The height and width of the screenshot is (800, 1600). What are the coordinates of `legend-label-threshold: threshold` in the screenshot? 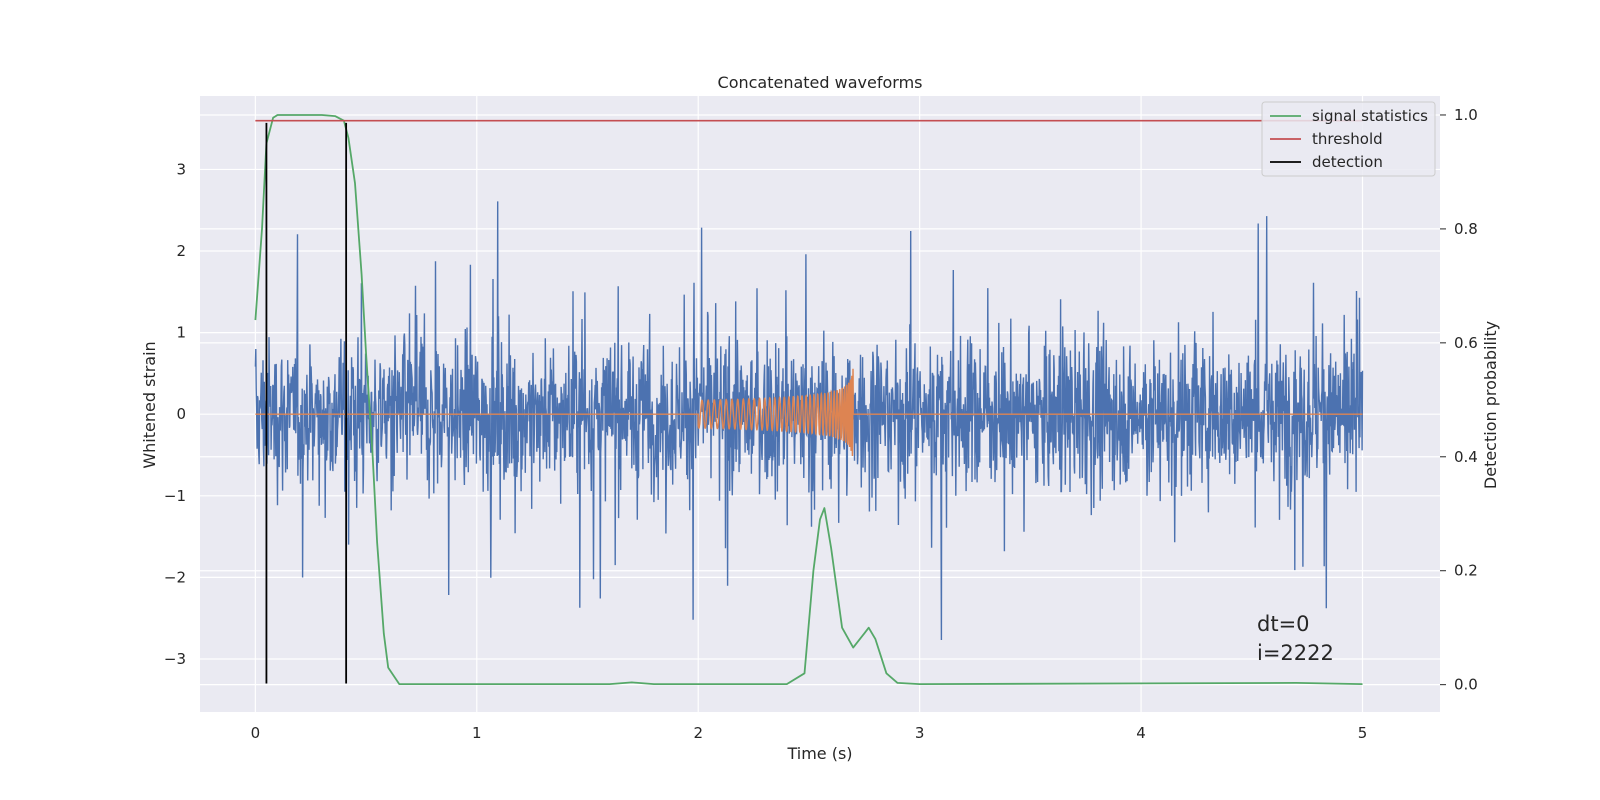 It's located at (1347, 139).